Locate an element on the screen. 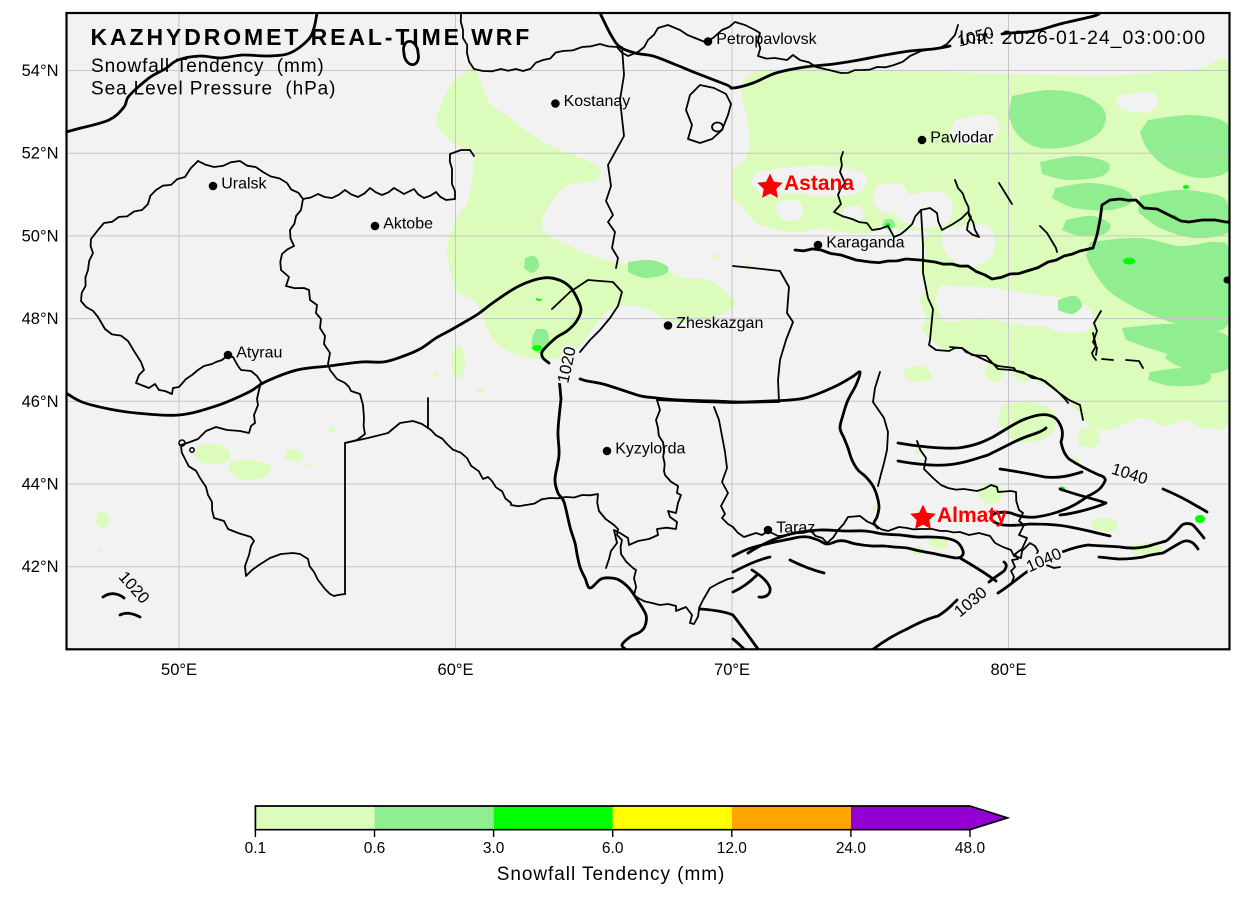 This screenshot has height=905, width=1244. svg-text: Sea Level Pressure (hPa) is located at coordinates (213, 89).